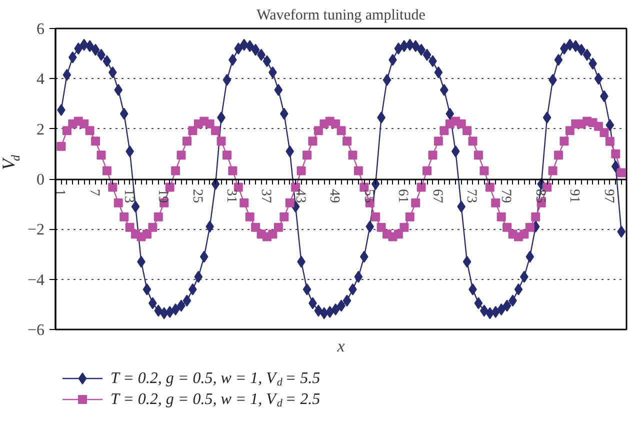  What do you see at coordinates (506, 196) in the screenshot?
I see `x-tick-label: 79` at bounding box center [506, 196].